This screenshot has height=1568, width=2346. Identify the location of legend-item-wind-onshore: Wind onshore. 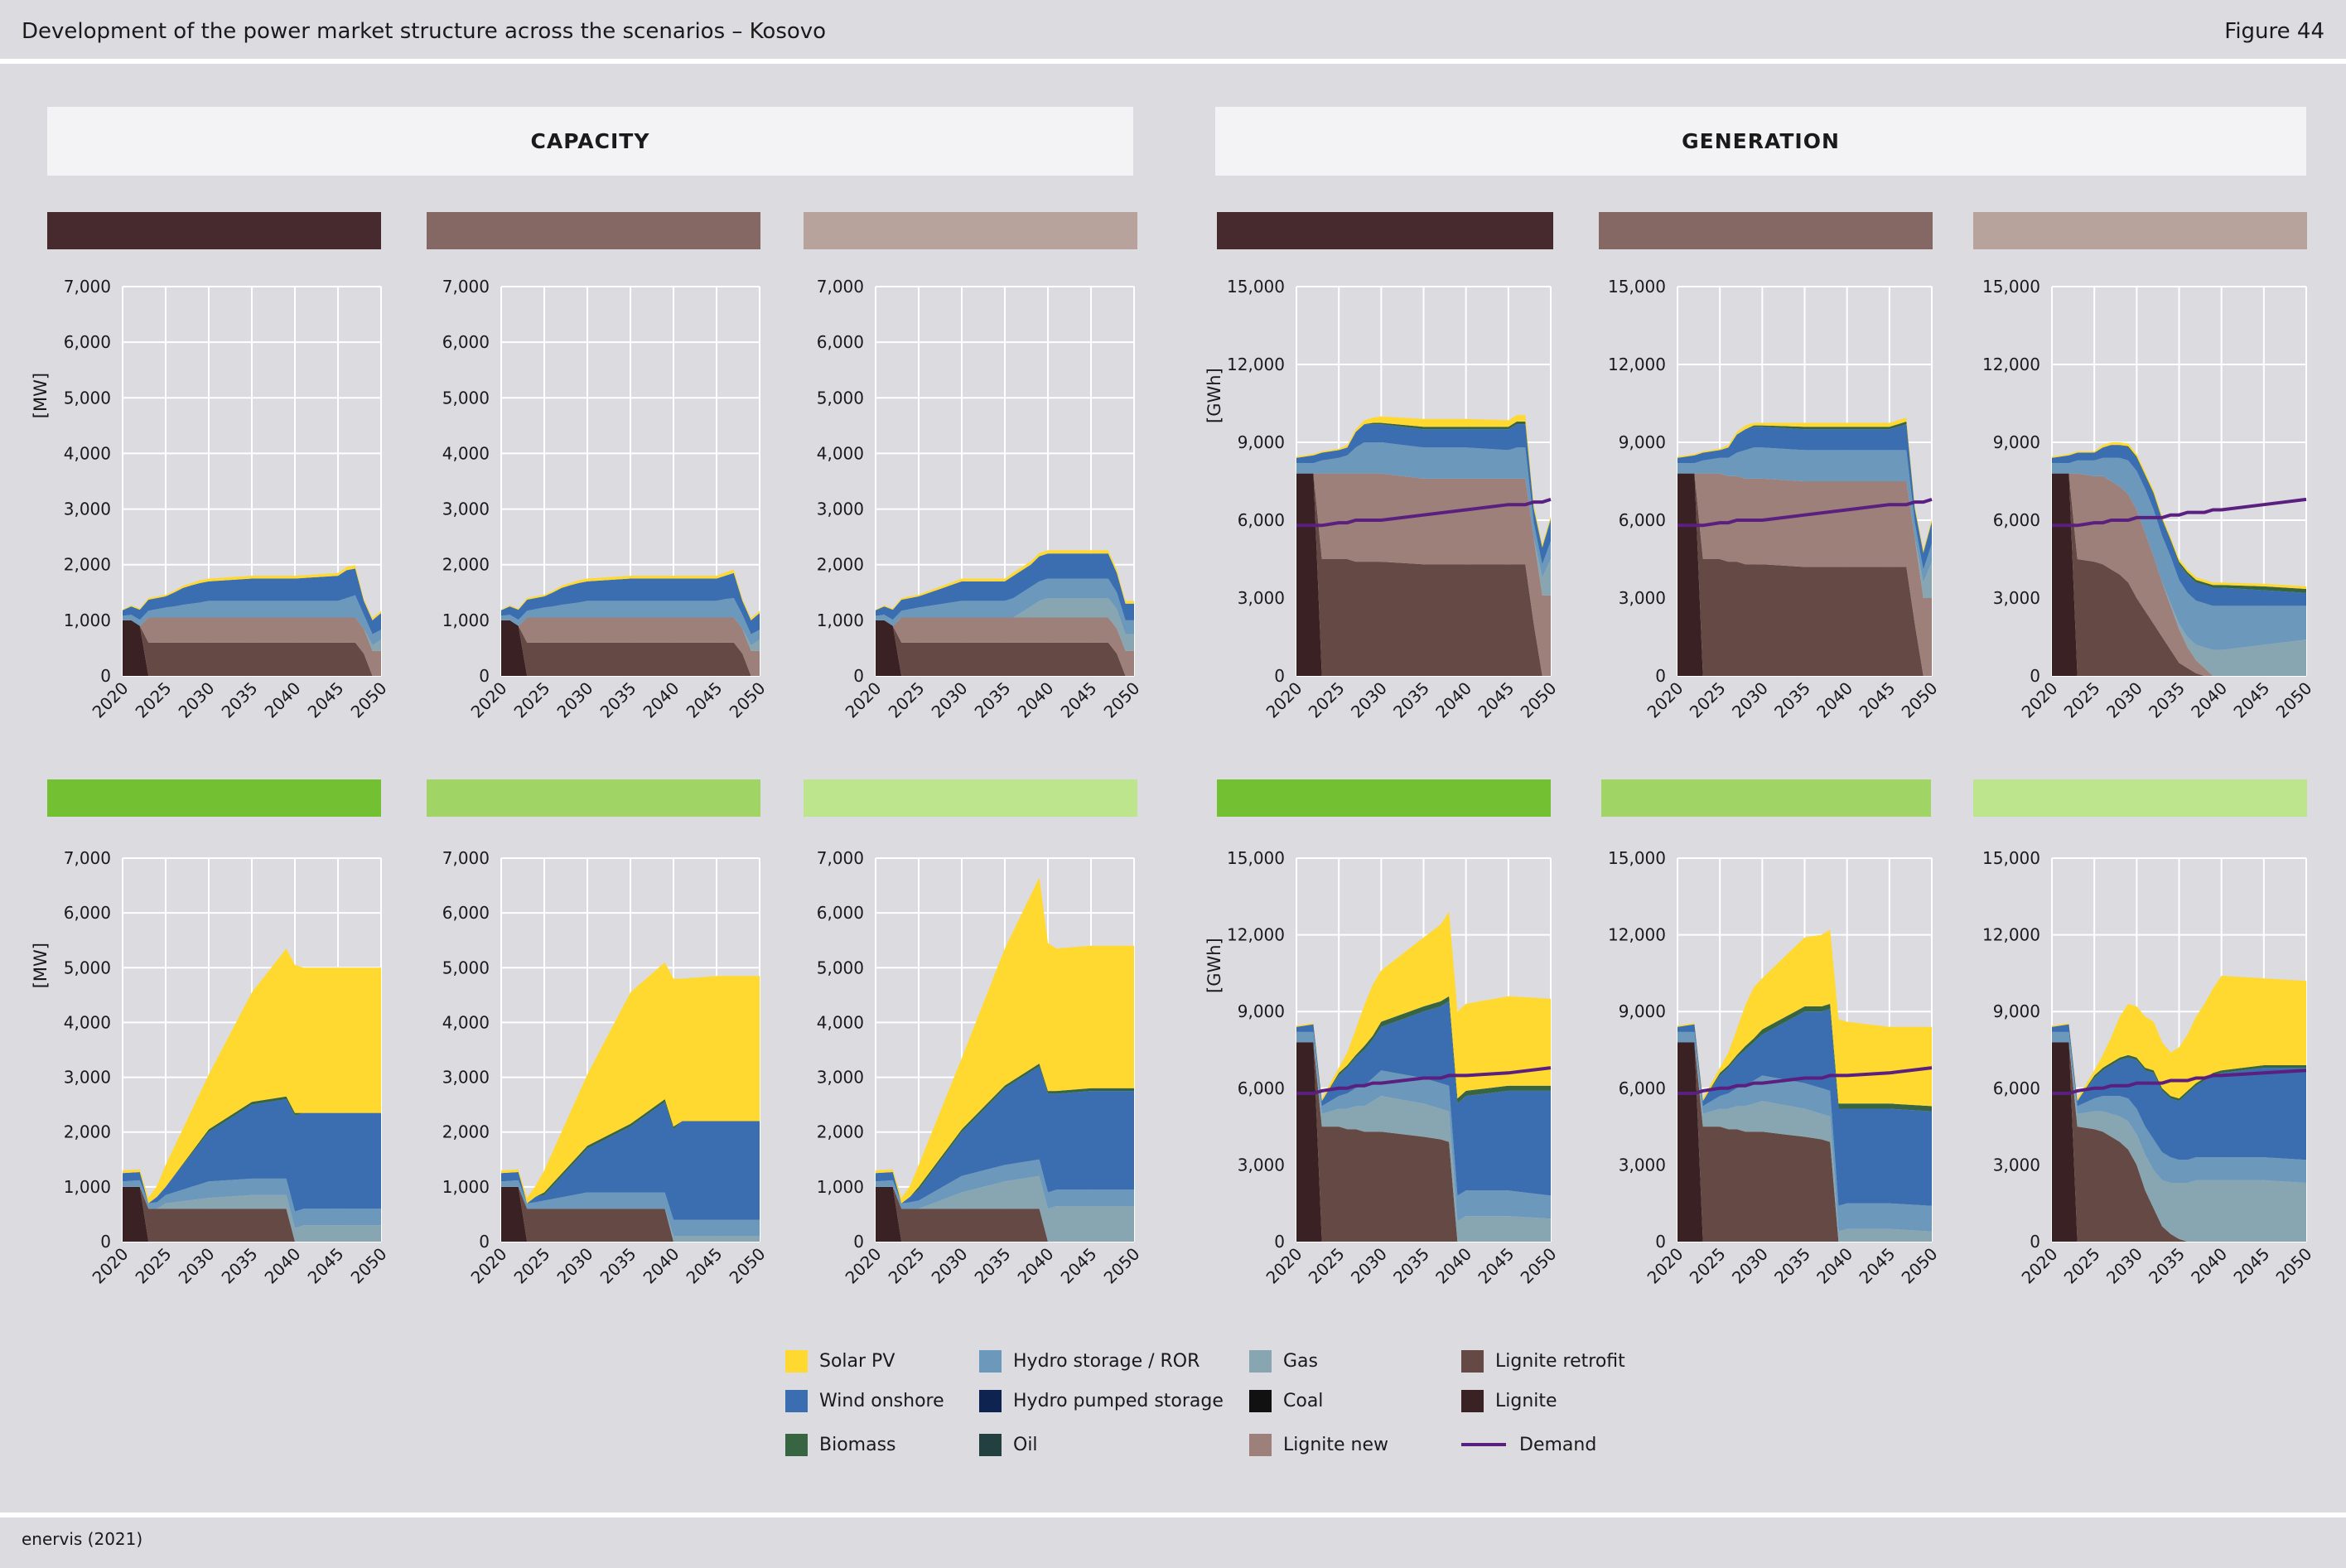
(864, 1400).